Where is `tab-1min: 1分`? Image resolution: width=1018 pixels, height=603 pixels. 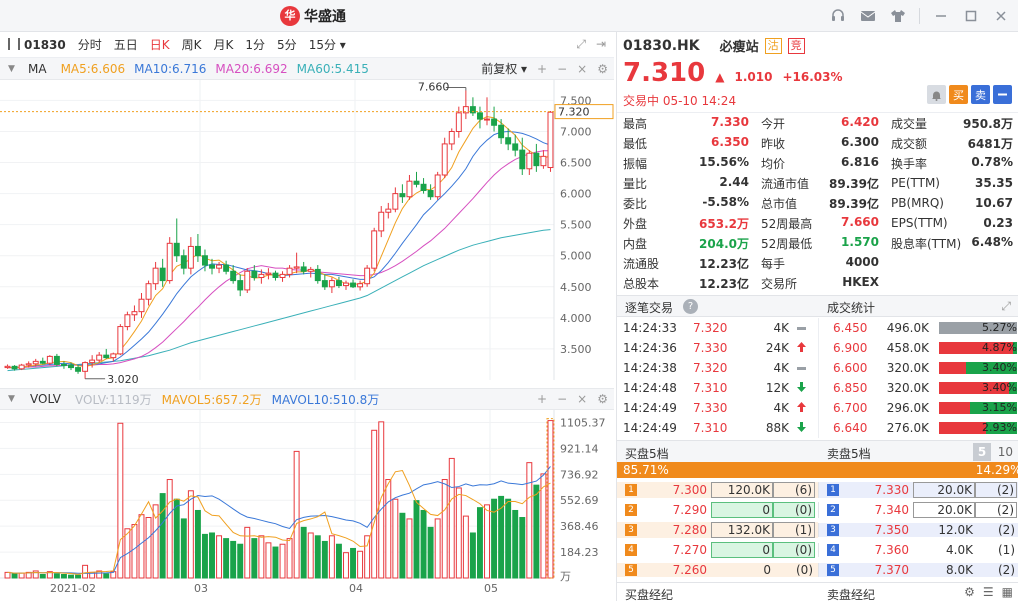
tab-1min: 1分 is located at coordinates (255, 45).